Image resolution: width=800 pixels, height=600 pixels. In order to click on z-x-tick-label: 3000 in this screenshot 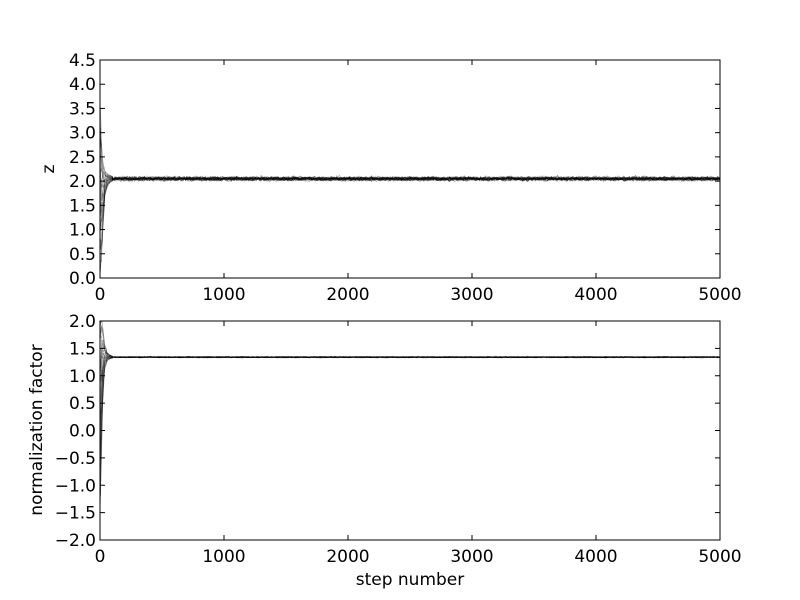, I will do `click(471, 295)`.